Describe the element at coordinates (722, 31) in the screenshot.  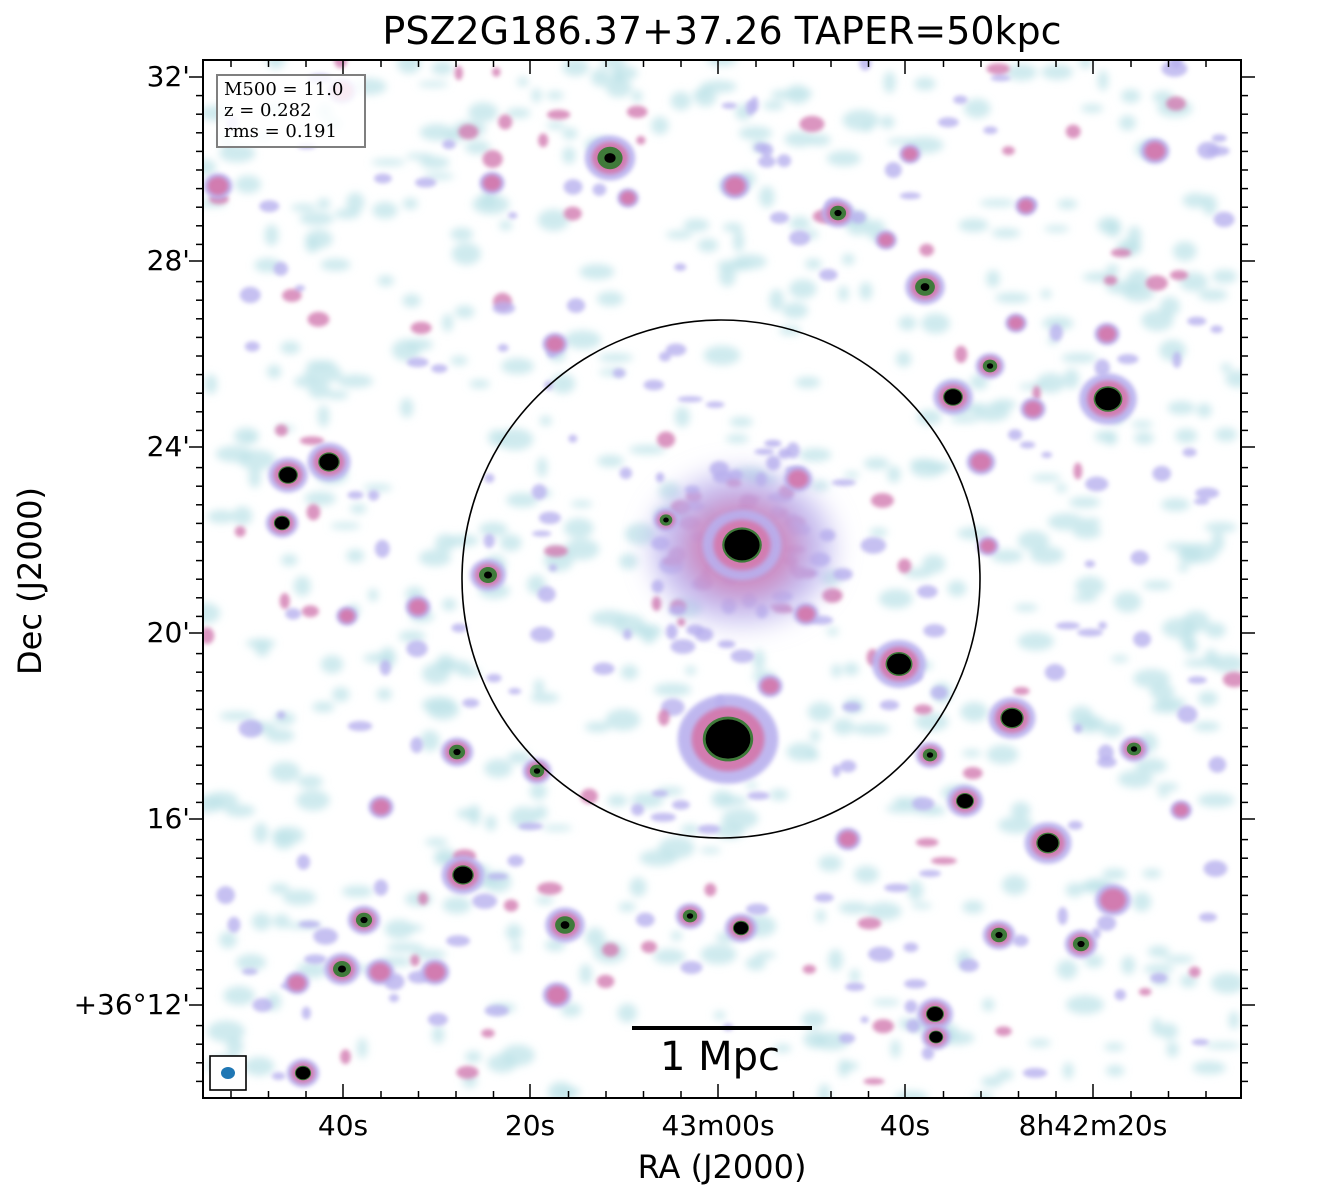
I see `image-title: PSZ2G186.37+37.26 TAPER=50kpc` at that location.